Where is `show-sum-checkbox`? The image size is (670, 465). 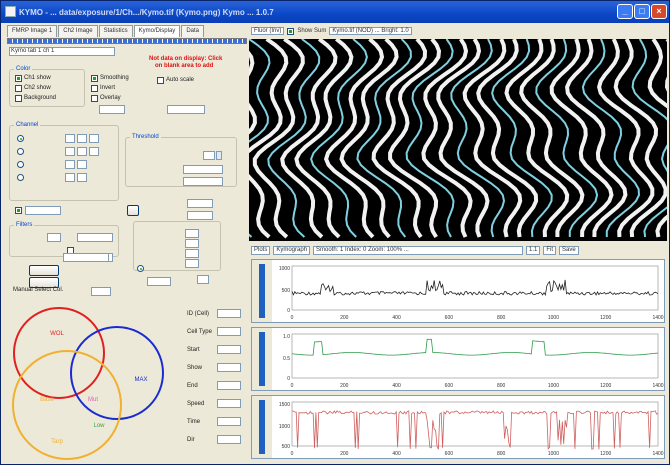
show-sum-checkbox is located at coordinates (291, 31).